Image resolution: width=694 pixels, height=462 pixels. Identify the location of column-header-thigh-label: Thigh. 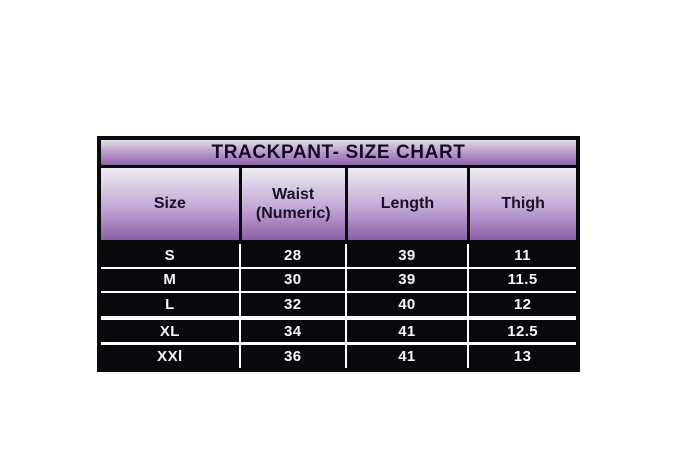
(523, 204).